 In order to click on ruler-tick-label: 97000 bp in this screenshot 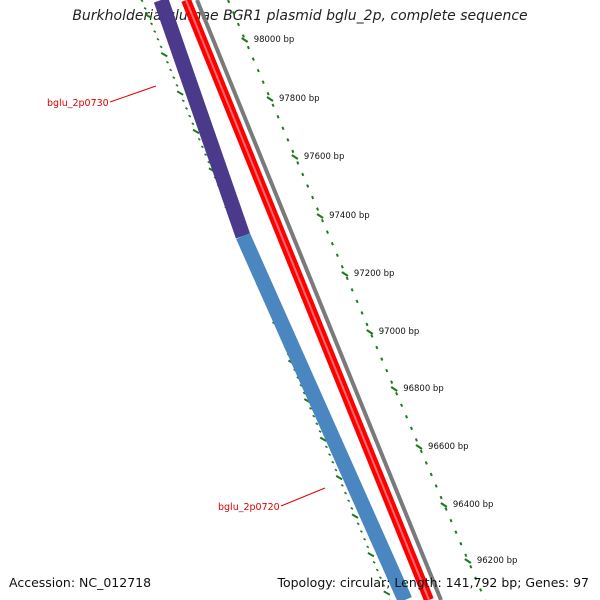, I will do `click(399, 332)`.